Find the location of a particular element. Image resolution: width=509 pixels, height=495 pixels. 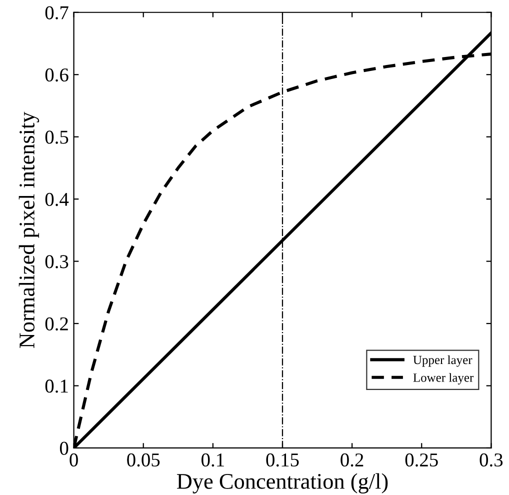

x-tick-label: 0 is located at coordinates (74, 460).